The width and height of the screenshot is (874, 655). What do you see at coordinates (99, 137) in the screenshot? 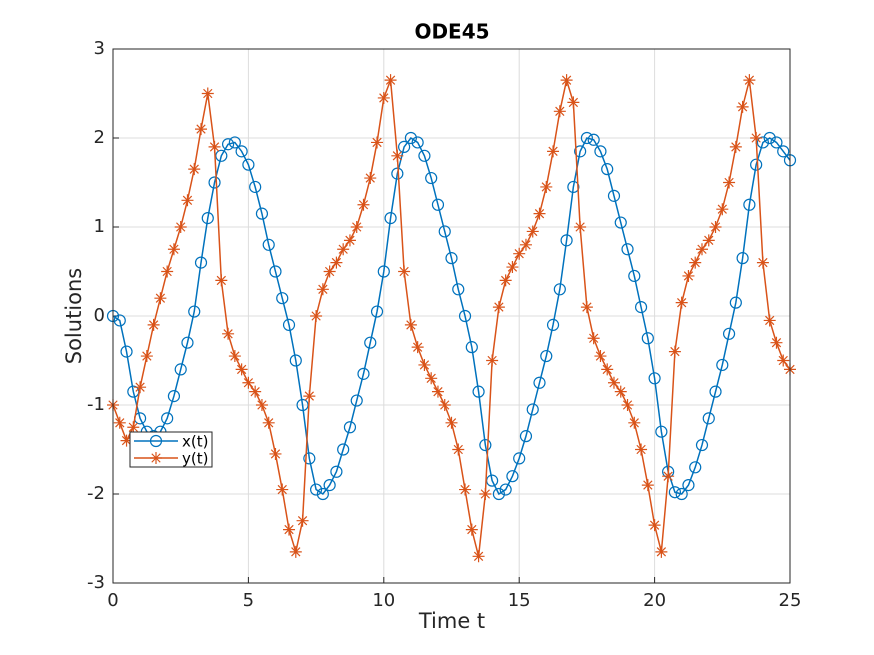
I see `y-tick-label: 2` at bounding box center [99, 137].